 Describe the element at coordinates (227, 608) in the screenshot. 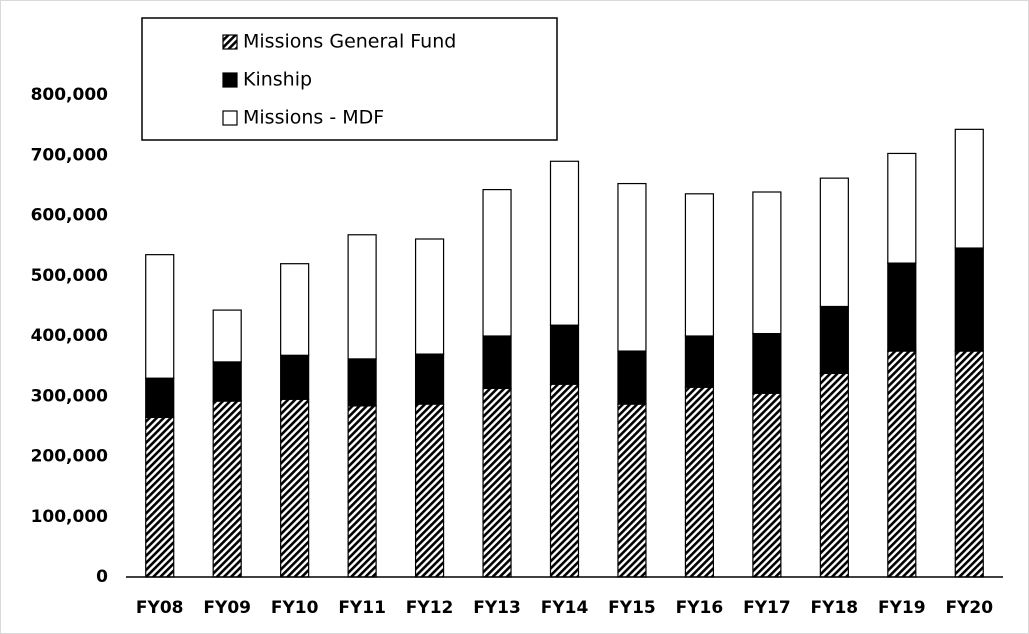

I see `x-tick-label: FY09` at that location.